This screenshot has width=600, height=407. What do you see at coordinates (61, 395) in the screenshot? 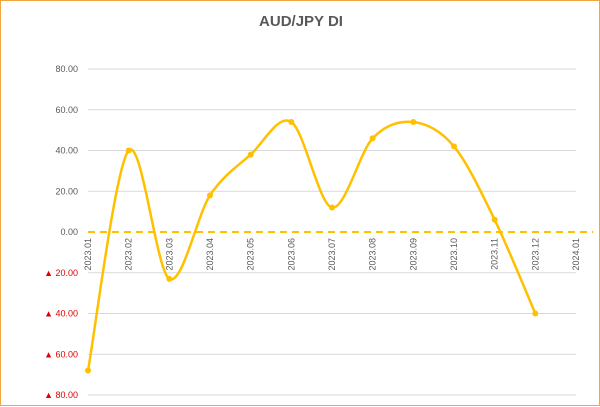
I see `y-tick-label: ▲ 80.00` at bounding box center [61, 395].